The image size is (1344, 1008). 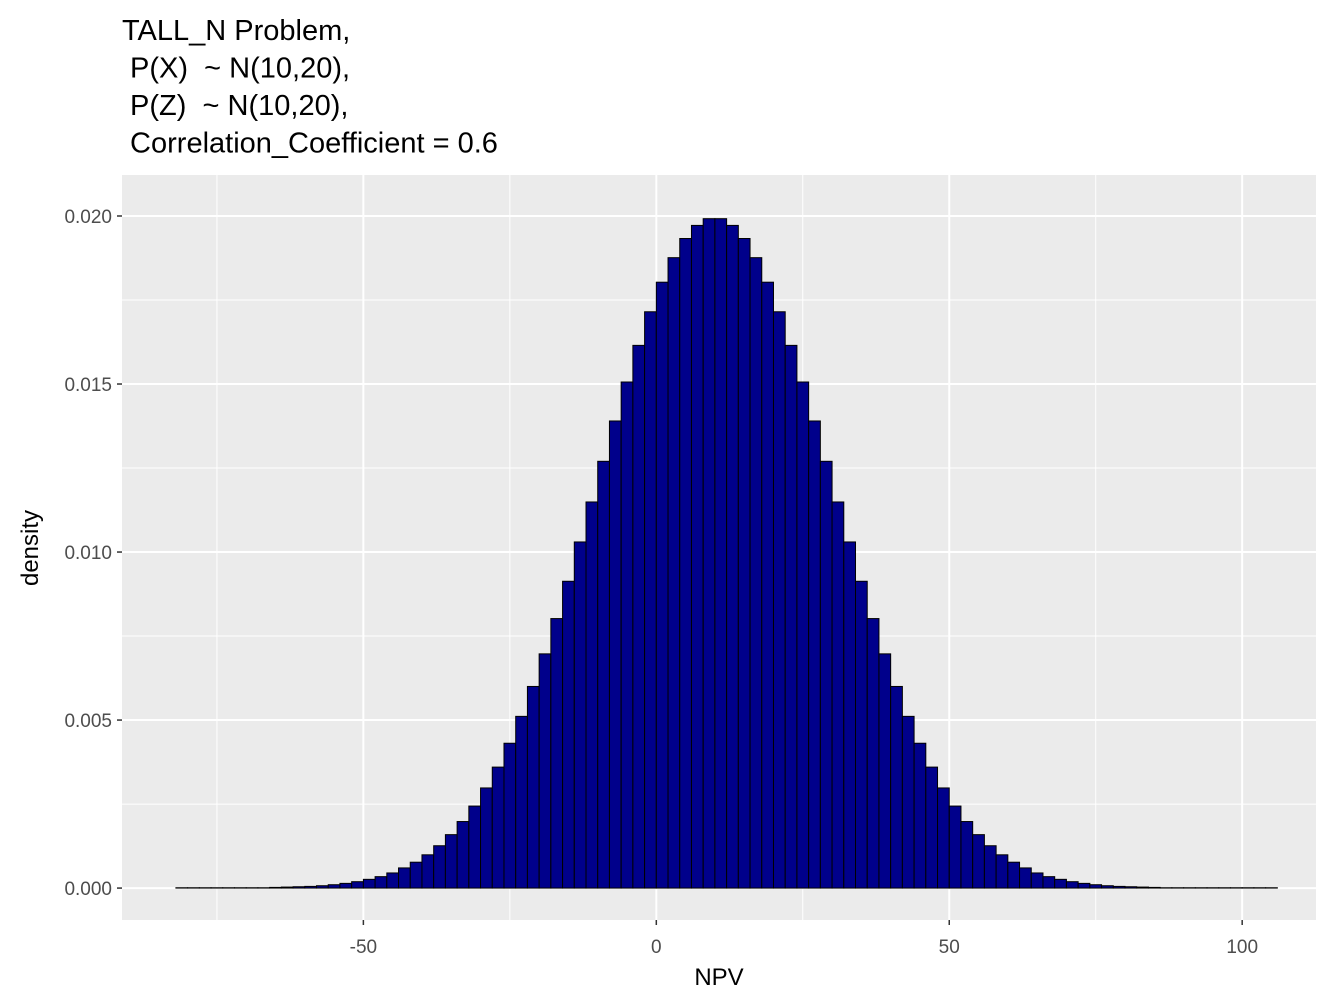 I want to click on title-line: P(X) ~ N(10,20),, so click(x=236, y=69).